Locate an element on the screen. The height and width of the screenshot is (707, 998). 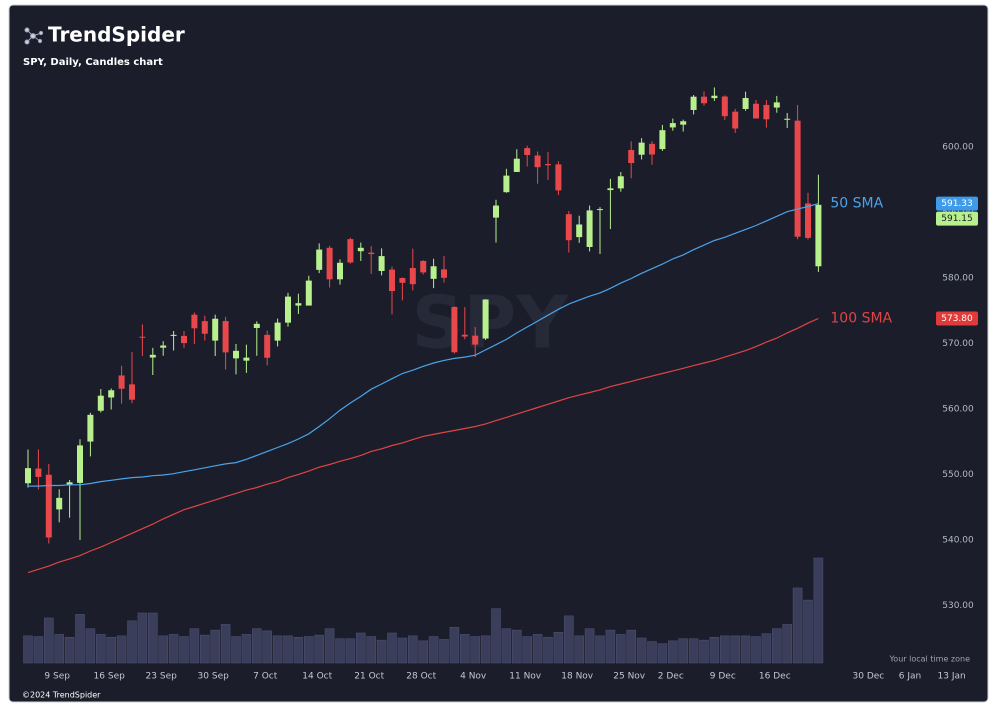
chart-title: SPY, Daily, Candles chart is located at coordinates (93, 62).